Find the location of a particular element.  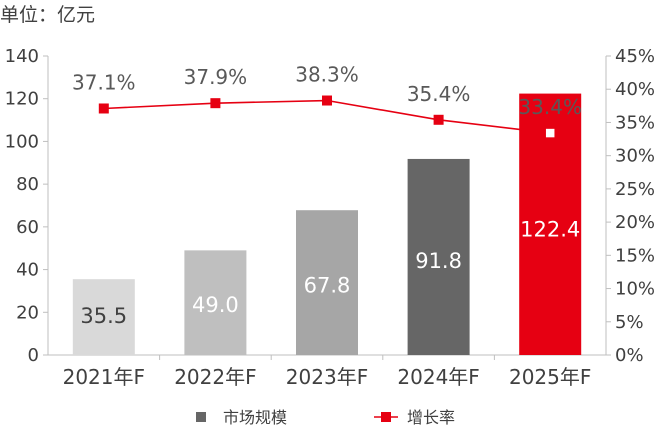

bar-value-label: 35.5 is located at coordinates (103, 316).